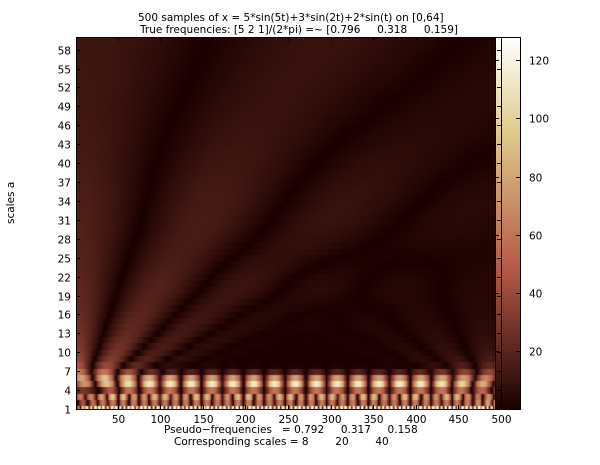 This screenshot has width=600, height=465. What do you see at coordinates (64, 354) in the screenshot?
I see `y-tick-label: 10` at bounding box center [64, 354].